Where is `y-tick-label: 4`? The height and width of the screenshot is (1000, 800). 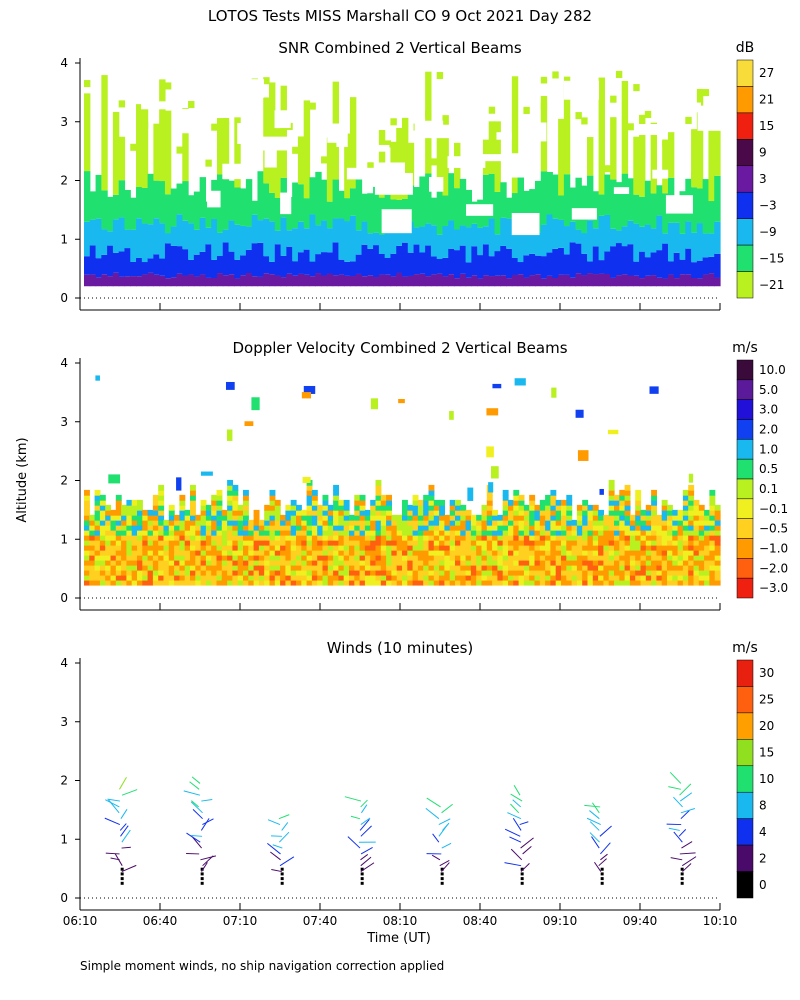
y-tick-label: 4 is located at coordinates (64, 363).